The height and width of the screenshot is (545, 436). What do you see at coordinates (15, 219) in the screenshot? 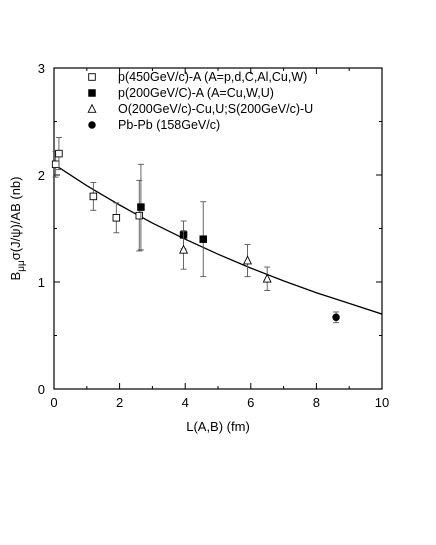
I see `y-axis-title-rest: σ(J/ψ)/AB (nb)` at bounding box center [15, 219].